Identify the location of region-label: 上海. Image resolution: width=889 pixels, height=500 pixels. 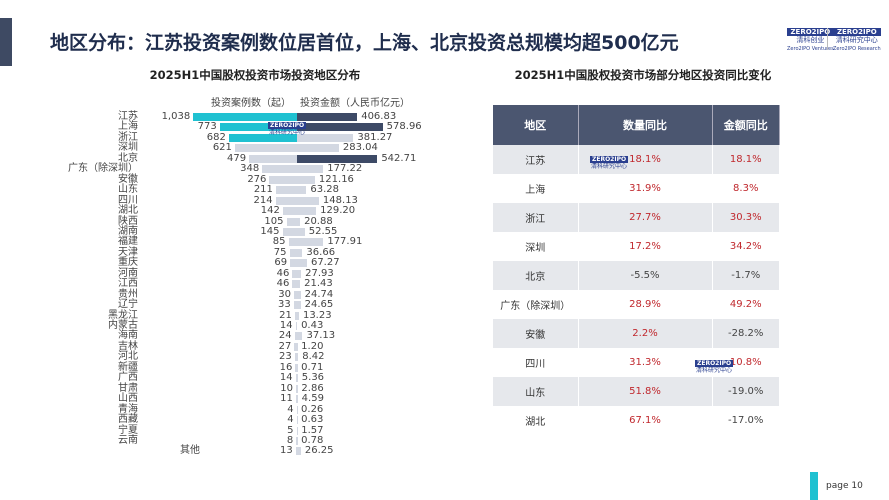
(128, 127).